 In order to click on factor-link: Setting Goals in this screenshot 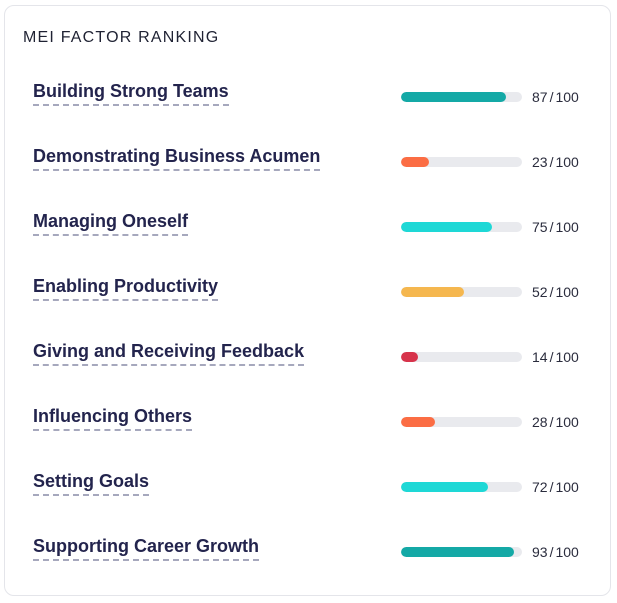, I will do `click(91, 483)`.